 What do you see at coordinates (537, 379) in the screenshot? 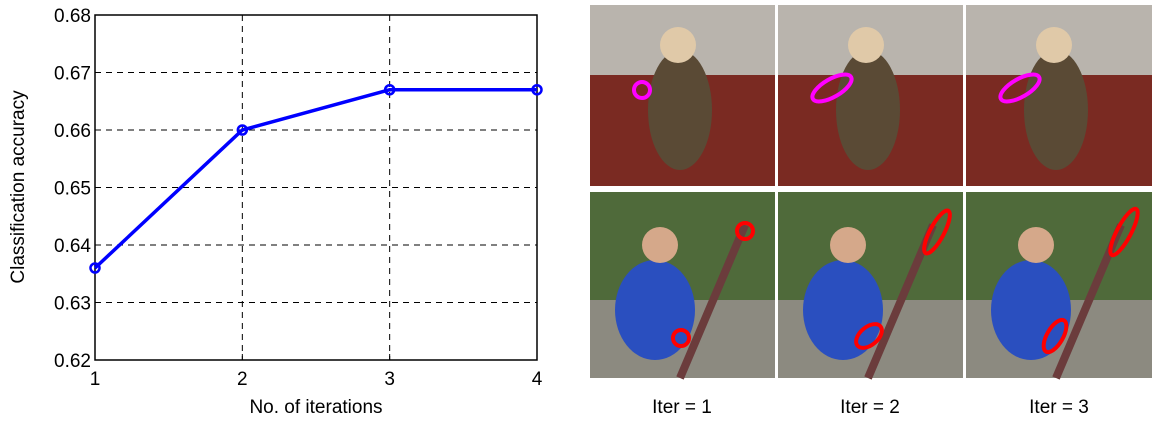
I see `x-tick-label: 4` at bounding box center [537, 379].